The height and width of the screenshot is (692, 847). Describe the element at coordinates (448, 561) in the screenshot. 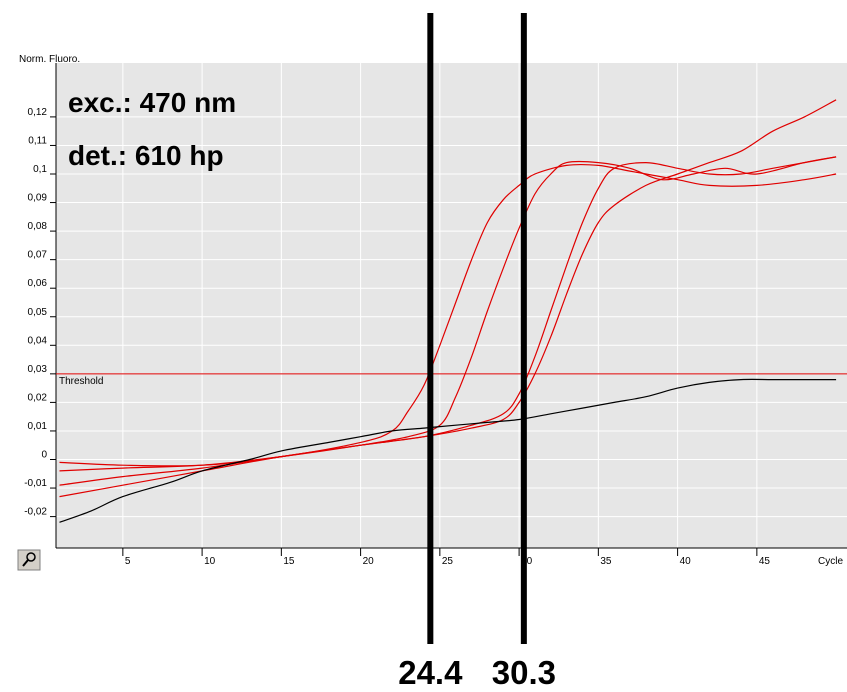

I see `x-tick-label: 25` at that location.